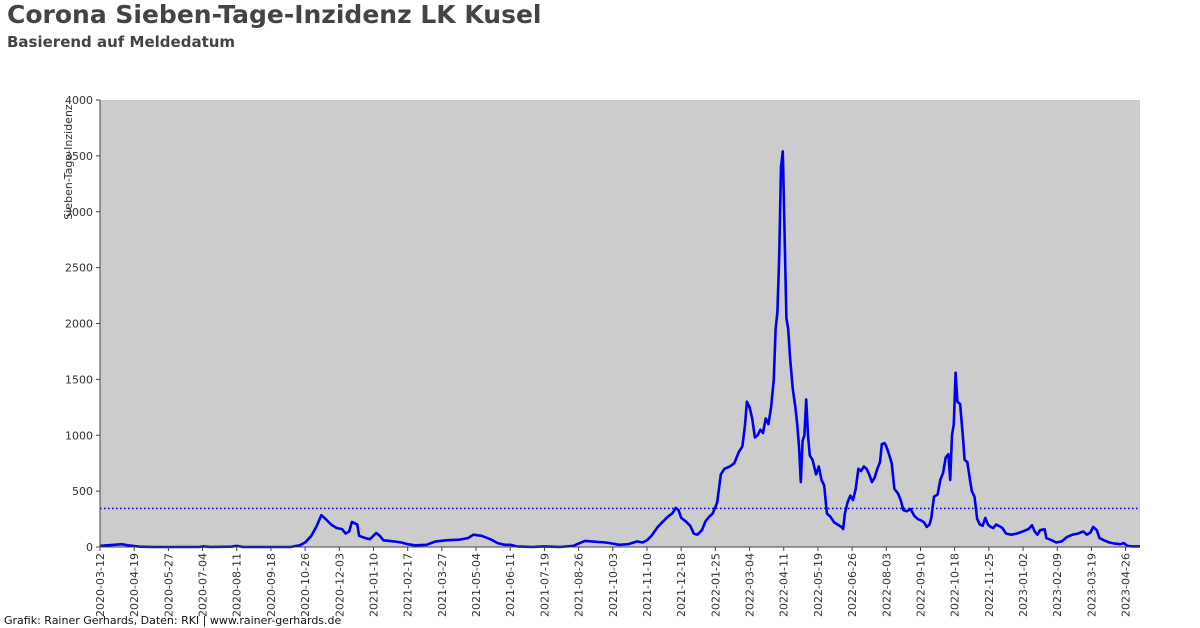  Describe the element at coordinates (237, 585) in the screenshot. I see `x-tick-label: 2020-08-11` at that location.